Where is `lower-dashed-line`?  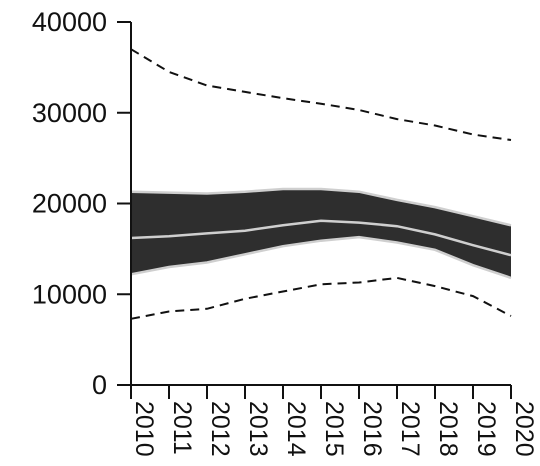
lower-dashed-line is located at coordinates (321, 298).